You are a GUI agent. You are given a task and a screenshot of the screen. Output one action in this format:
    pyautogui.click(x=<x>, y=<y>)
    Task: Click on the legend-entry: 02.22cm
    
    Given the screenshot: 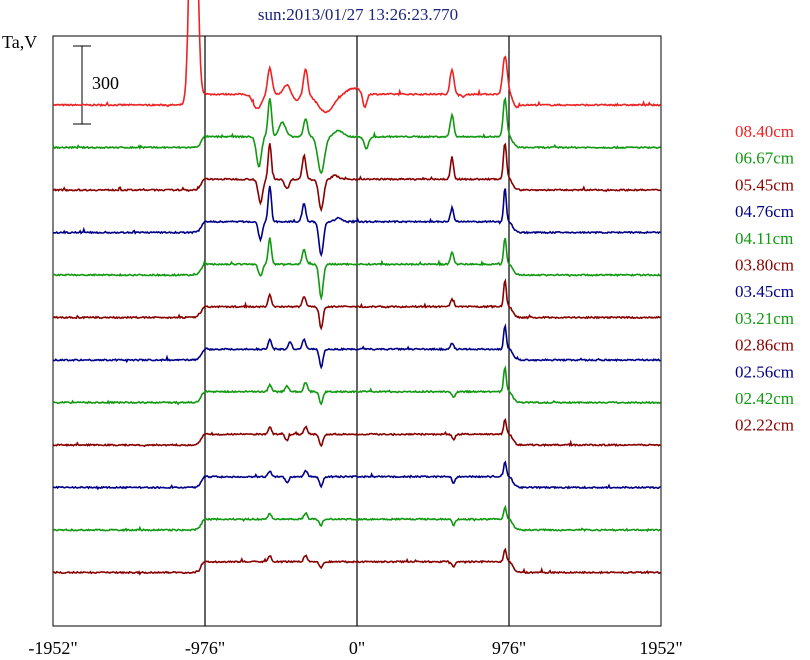 What is the action you would take?
    pyautogui.click(x=764, y=425)
    